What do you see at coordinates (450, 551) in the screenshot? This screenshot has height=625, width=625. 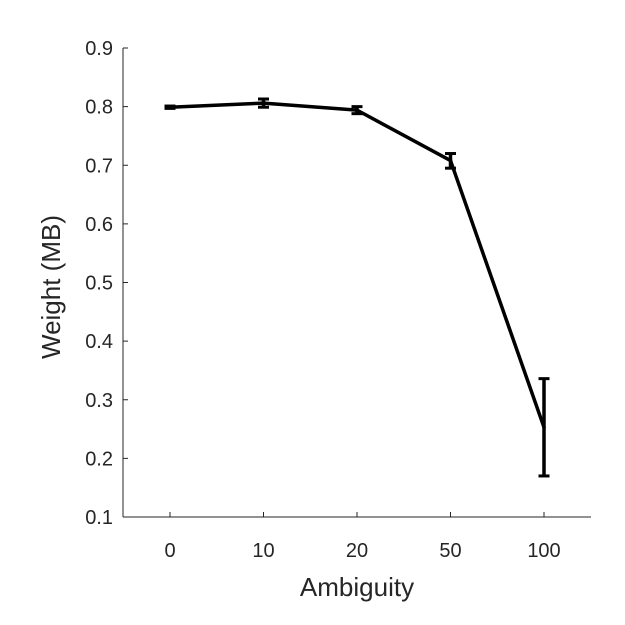 I see `x-tick-label: 50` at bounding box center [450, 551].